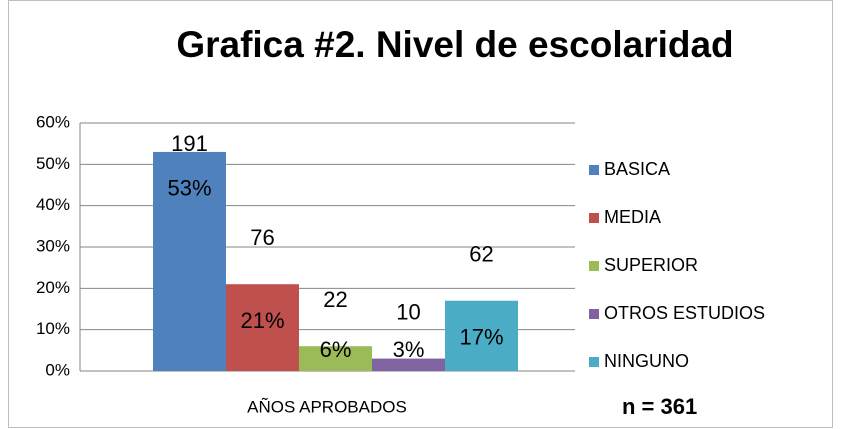 The image size is (841, 429). I want to click on y-tick-label: 30%, so click(53, 245).